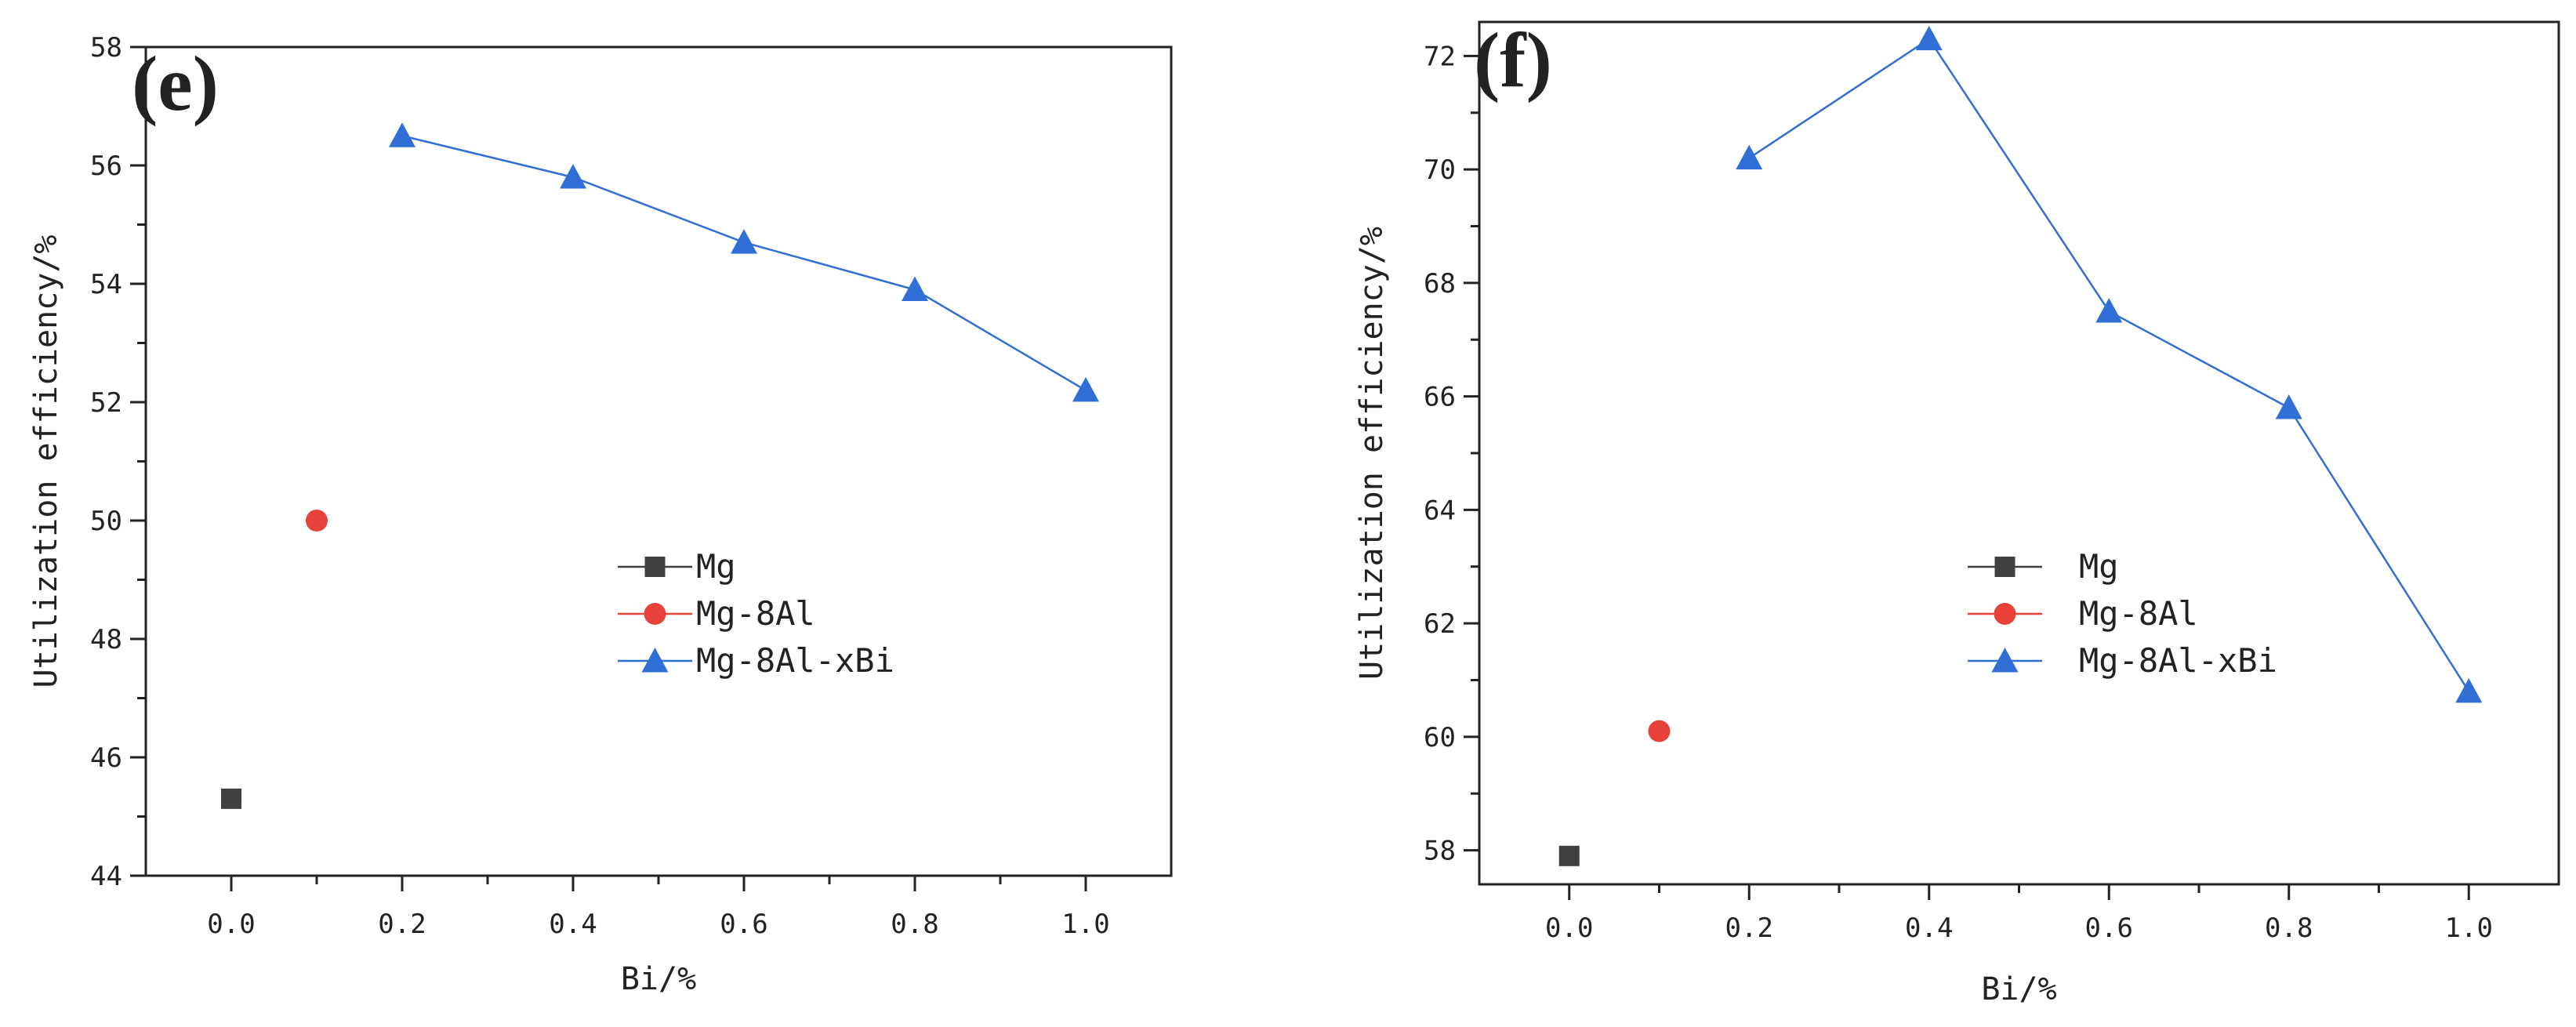  What do you see at coordinates (1440, 170) in the screenshot?
I see `y-tick-label: 70` at bounding box center [1440, 170].